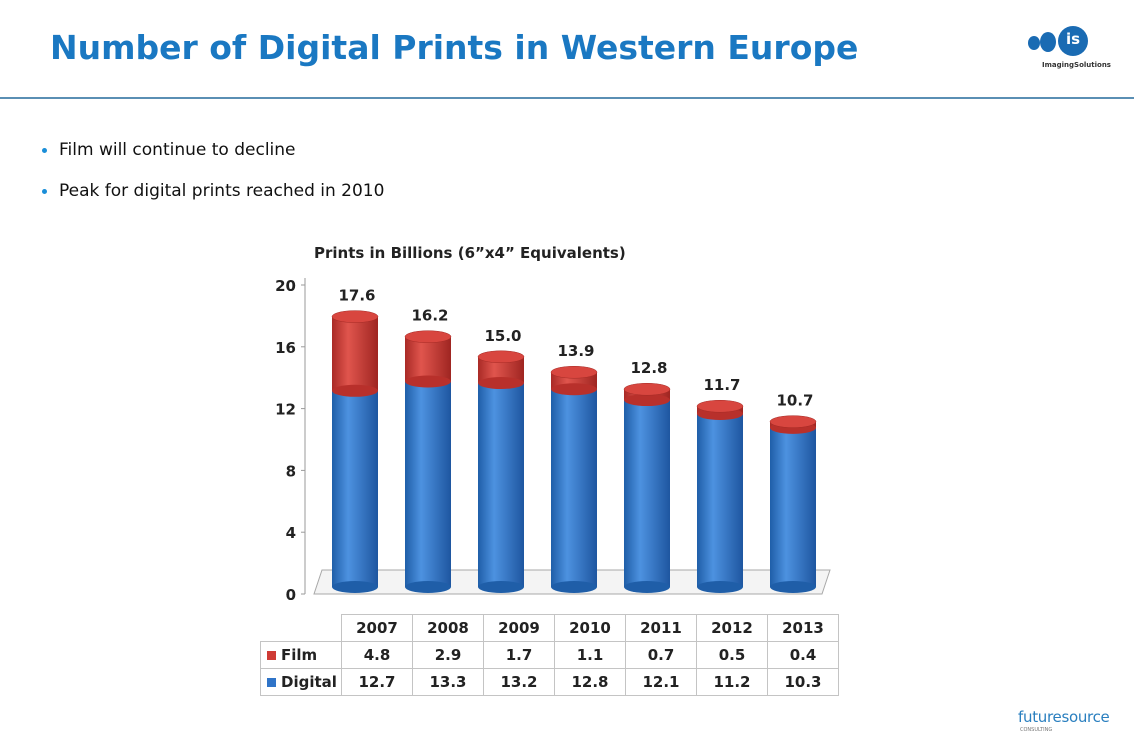 The width and height of the screenshot is (1134, 756). Describe the element at coordinates (721, 385) in the screenshot. I see `bar-total-label: 11.7` at that location.